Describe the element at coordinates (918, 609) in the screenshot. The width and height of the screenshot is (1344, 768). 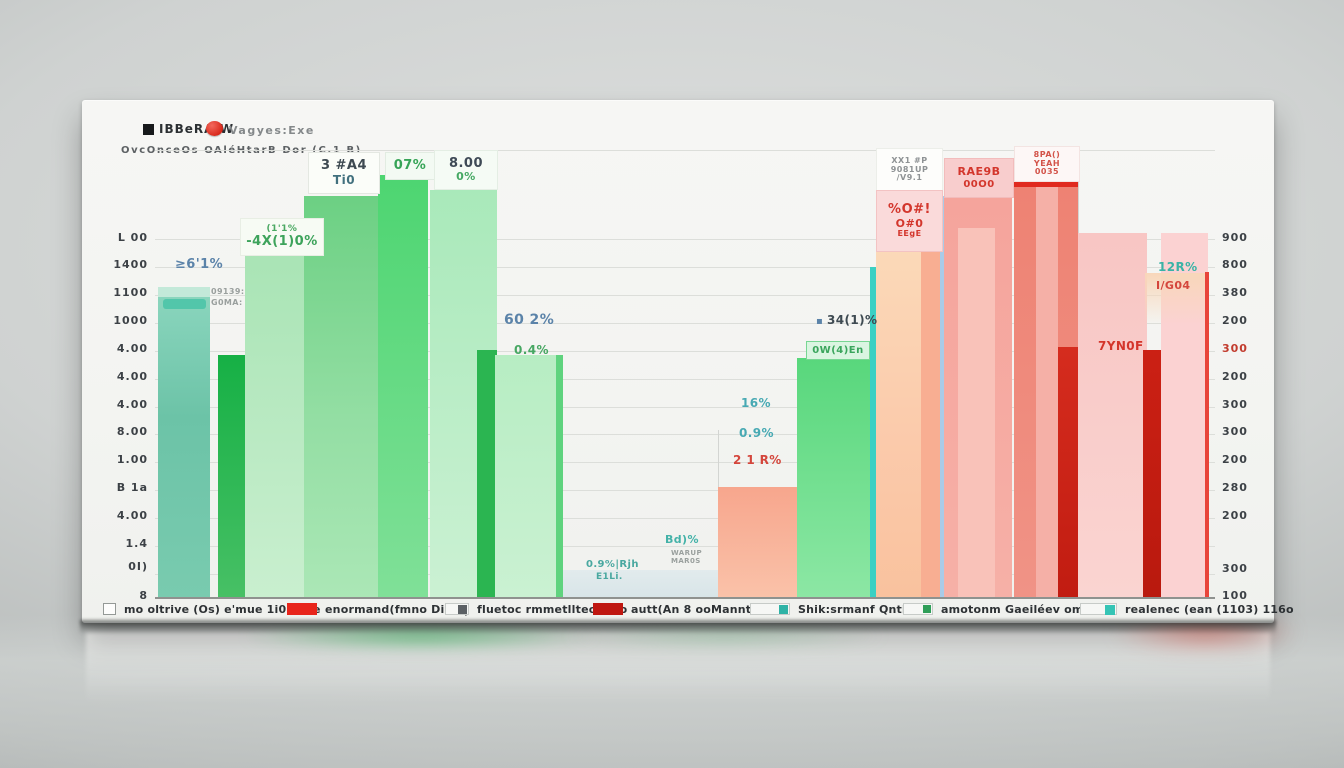
I see `green-box-swatch-icon` at that location.